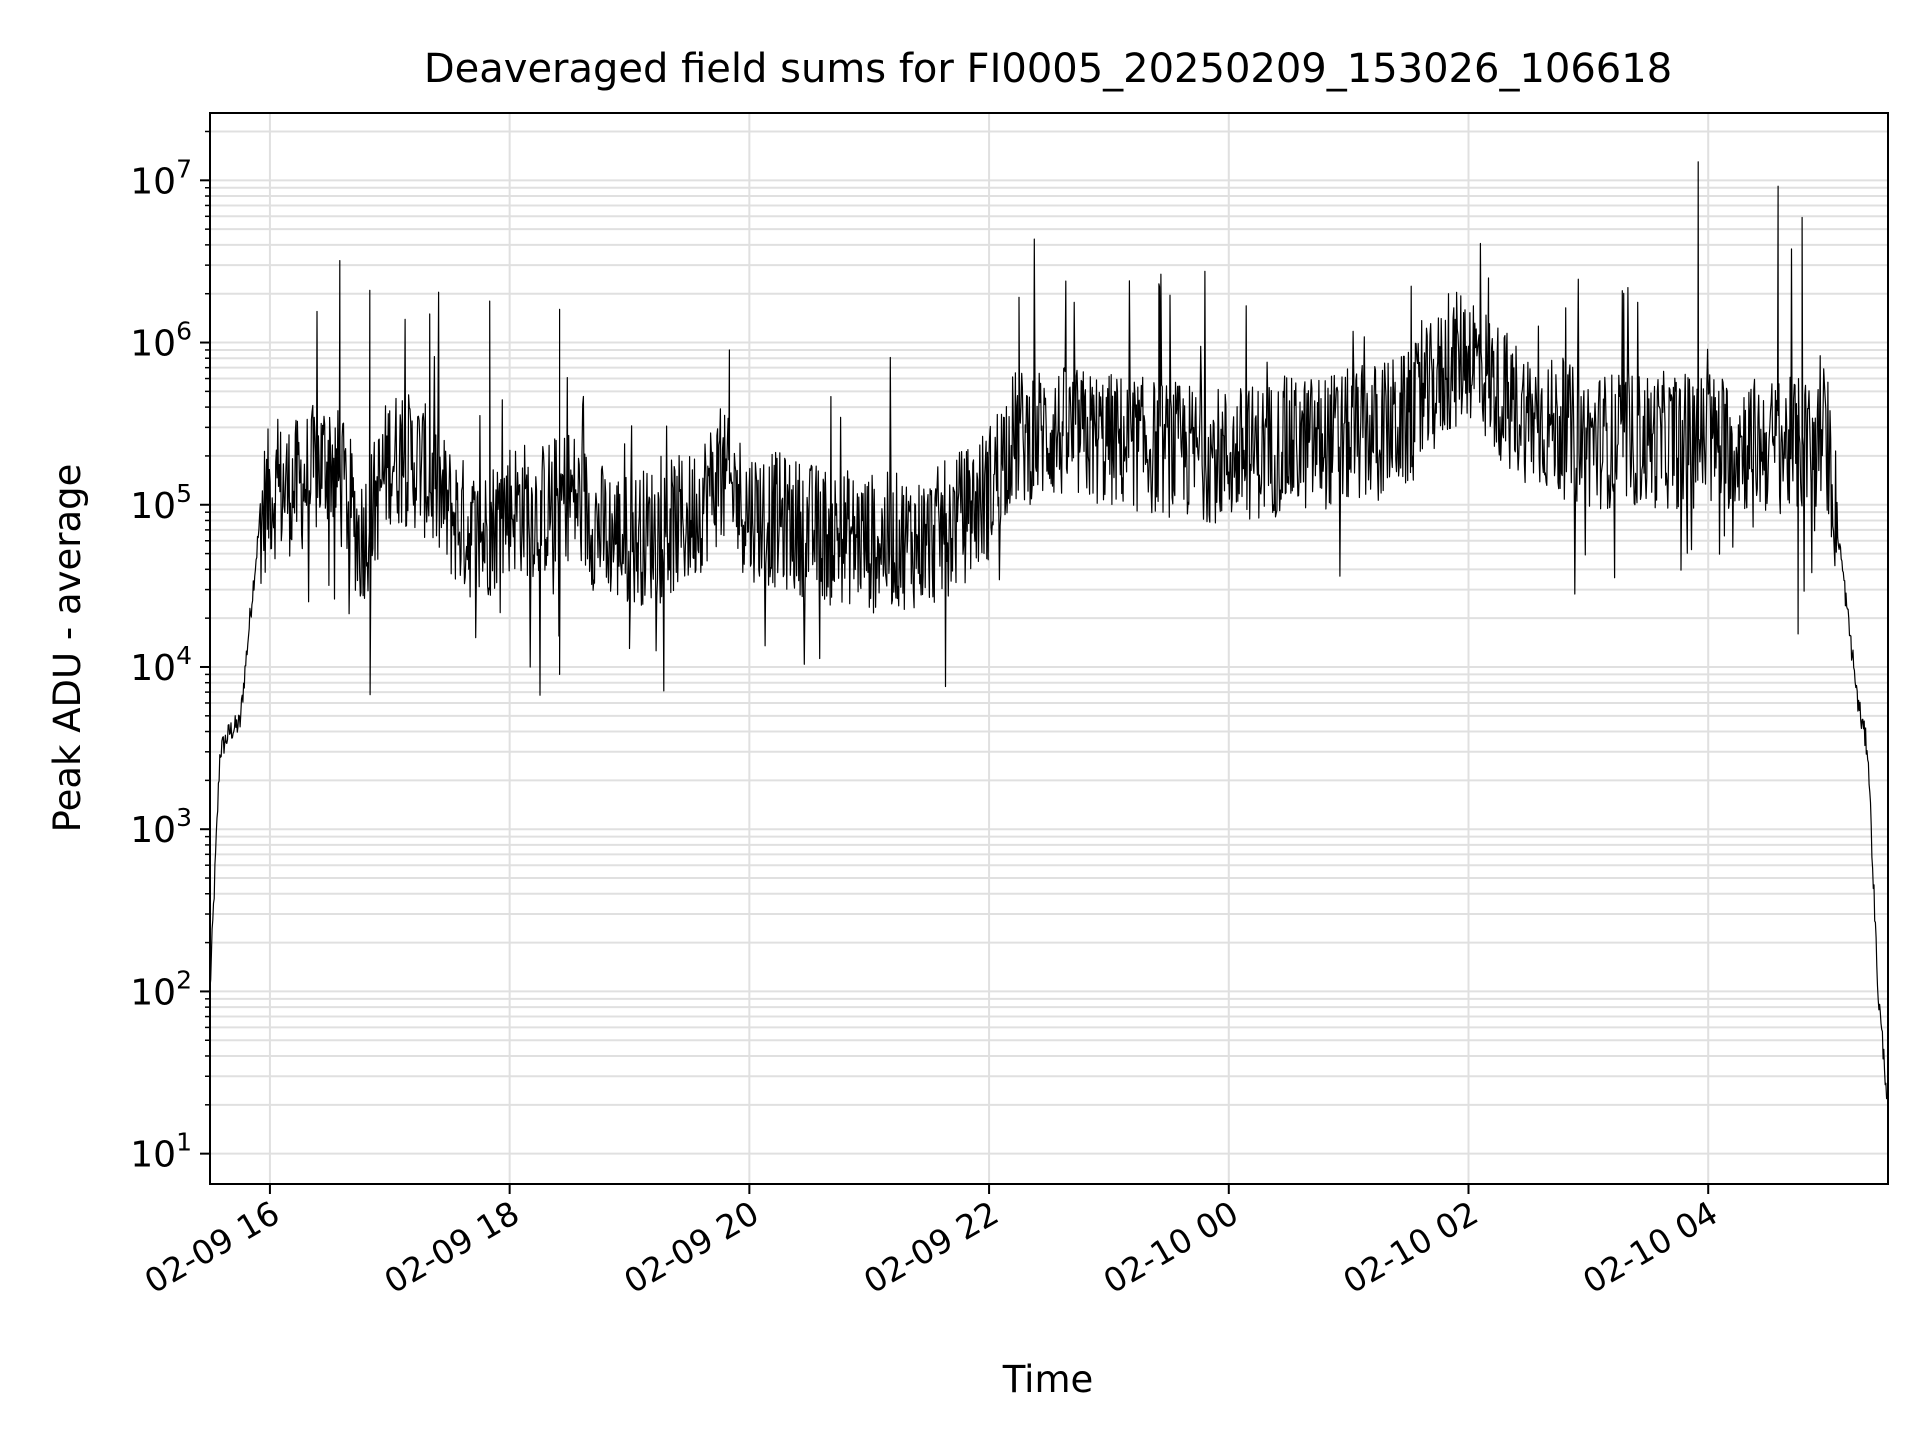 This screenshot has width=1920, height=1440. I want to click on x-tick-label: 02-09 18, so click(452, 1247).